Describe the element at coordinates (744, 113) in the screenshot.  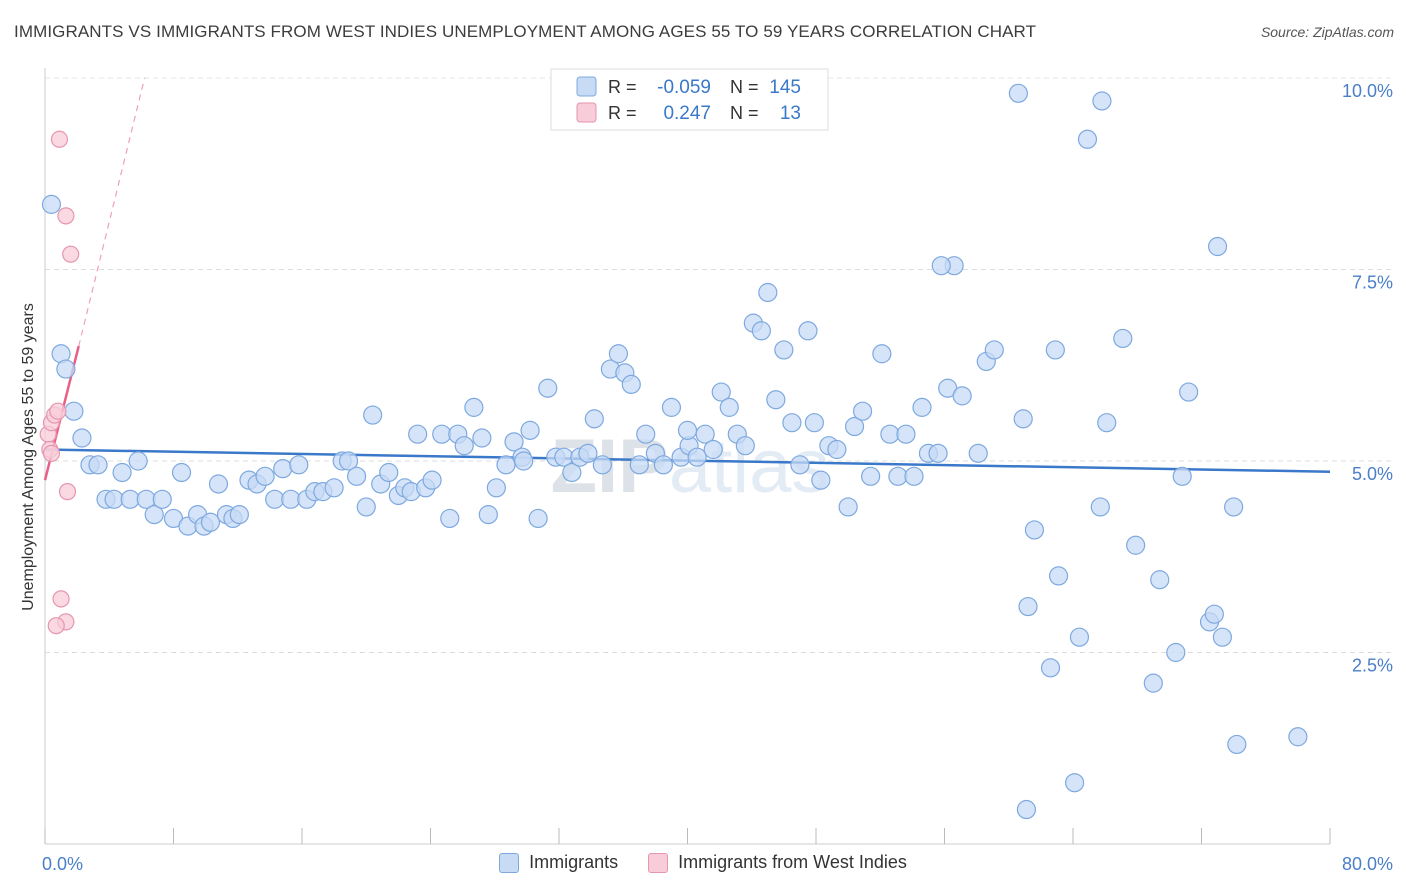
I see `legend-pink-n-label: N =` at that location.